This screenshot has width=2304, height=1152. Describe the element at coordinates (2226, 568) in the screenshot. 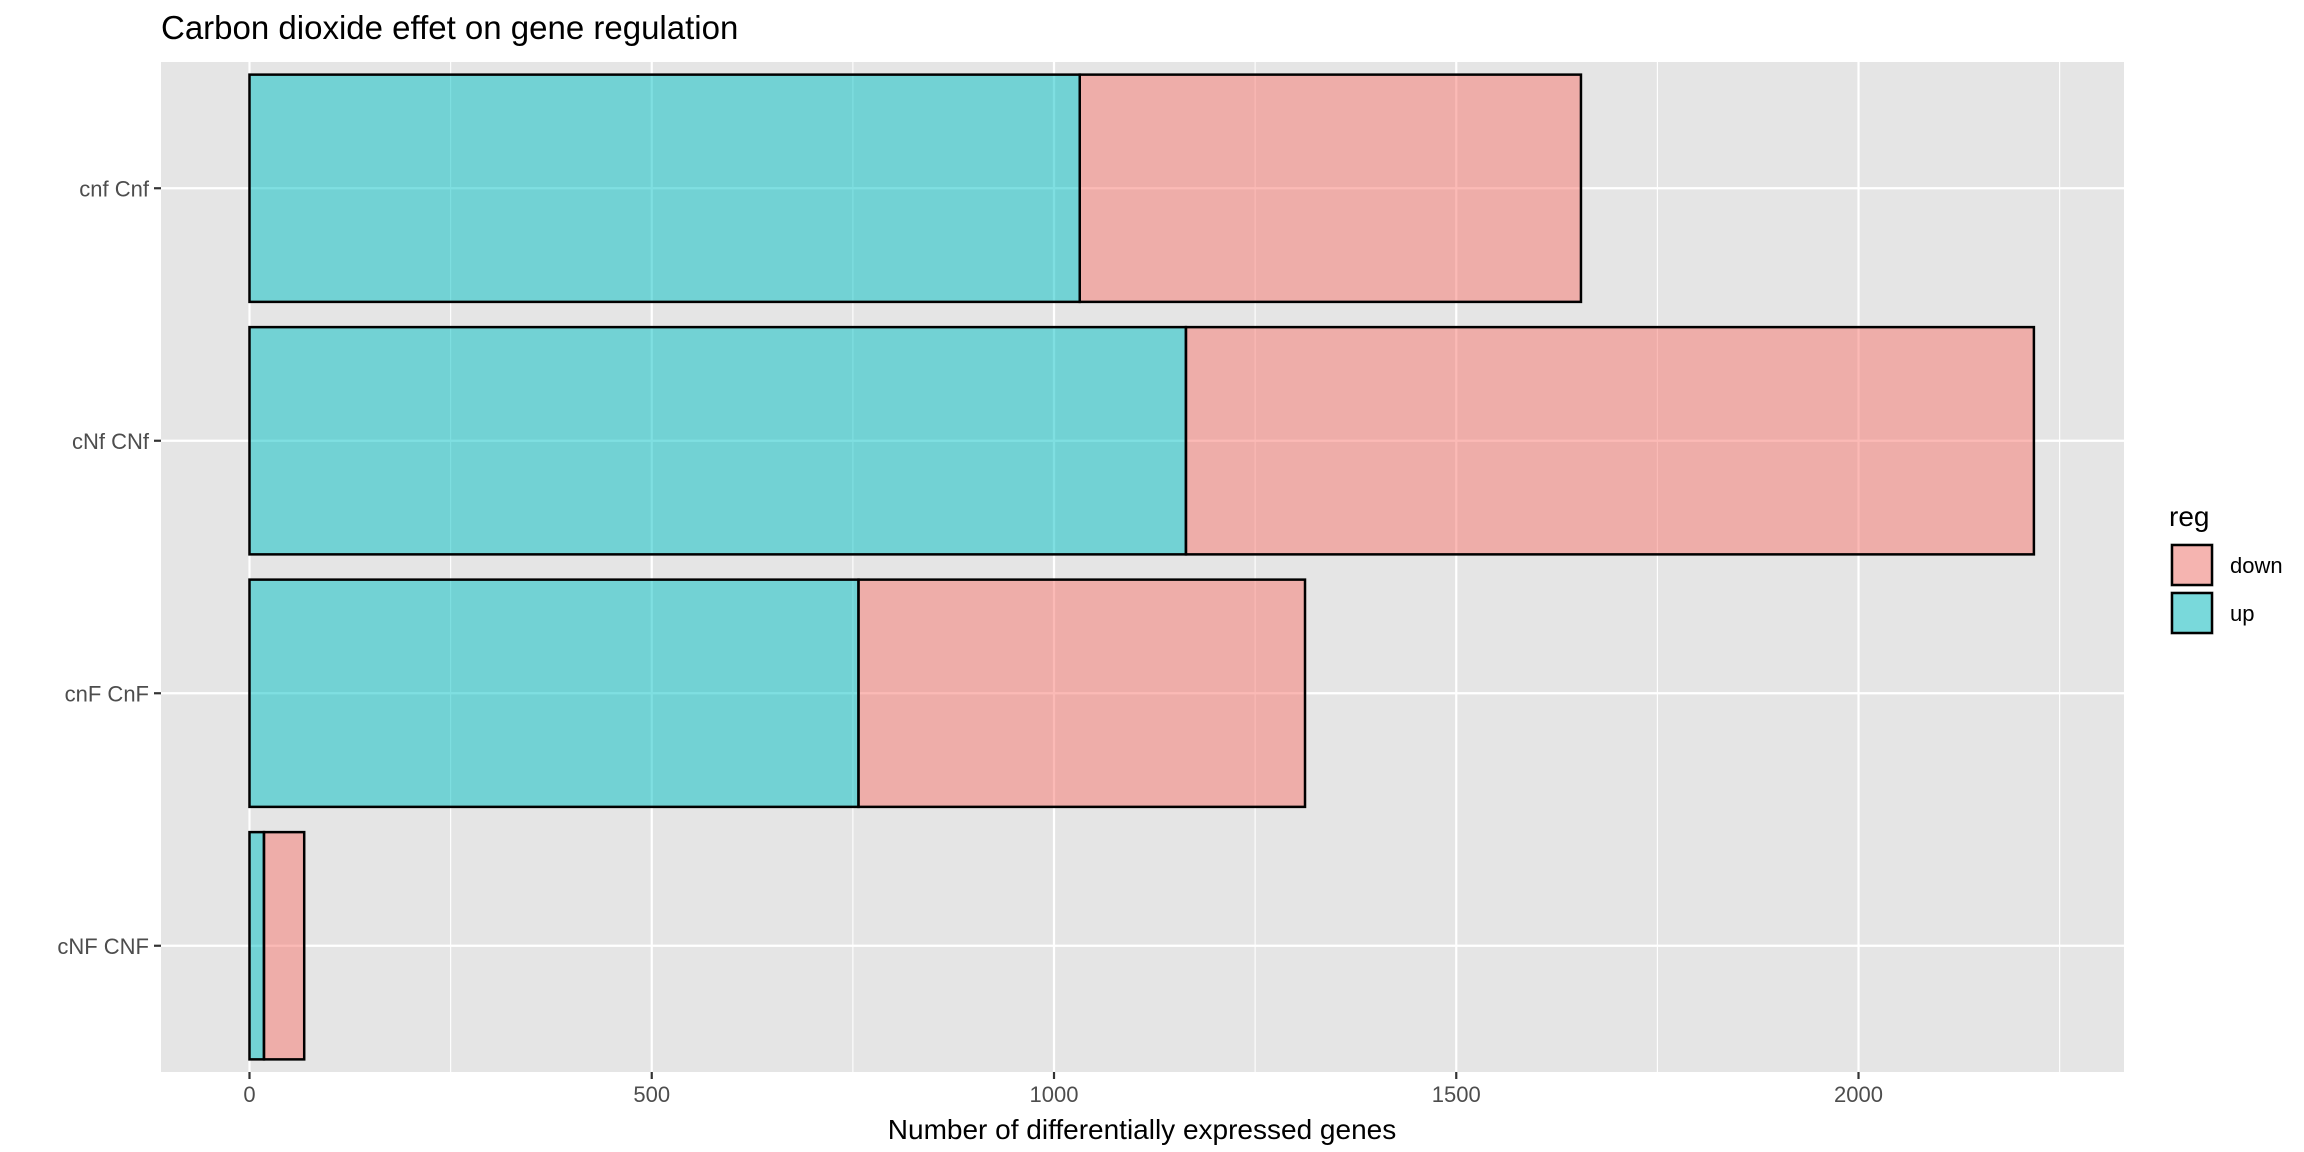

I see `legend: reg down up` at that location.